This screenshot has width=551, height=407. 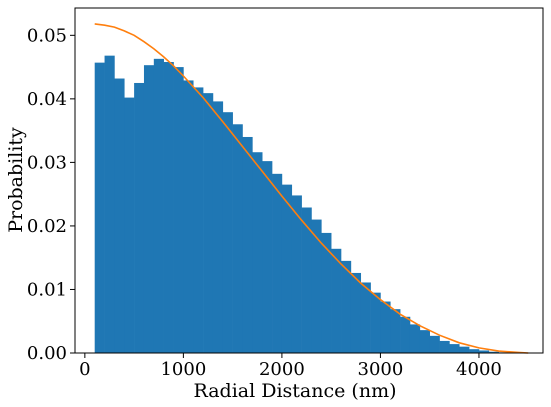 I want to click on x-tick-label: 1000, so click(x=183, y=369).